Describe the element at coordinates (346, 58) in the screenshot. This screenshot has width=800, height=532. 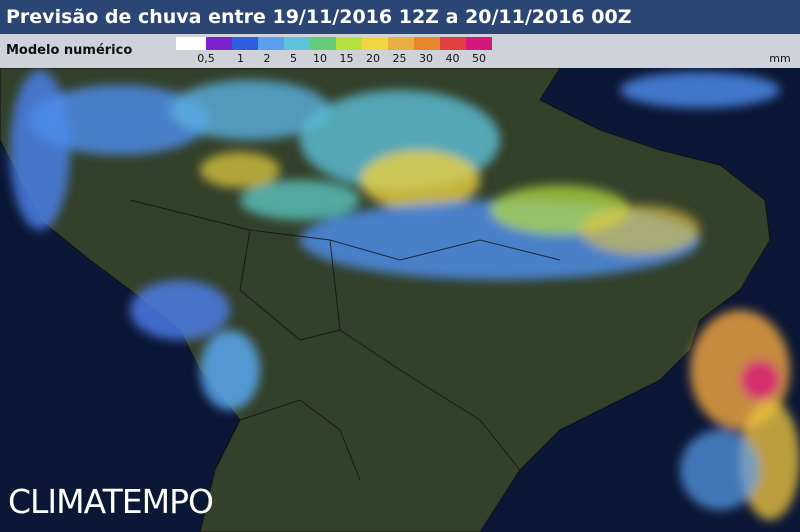
I see `legend-tick: 15` at that location.